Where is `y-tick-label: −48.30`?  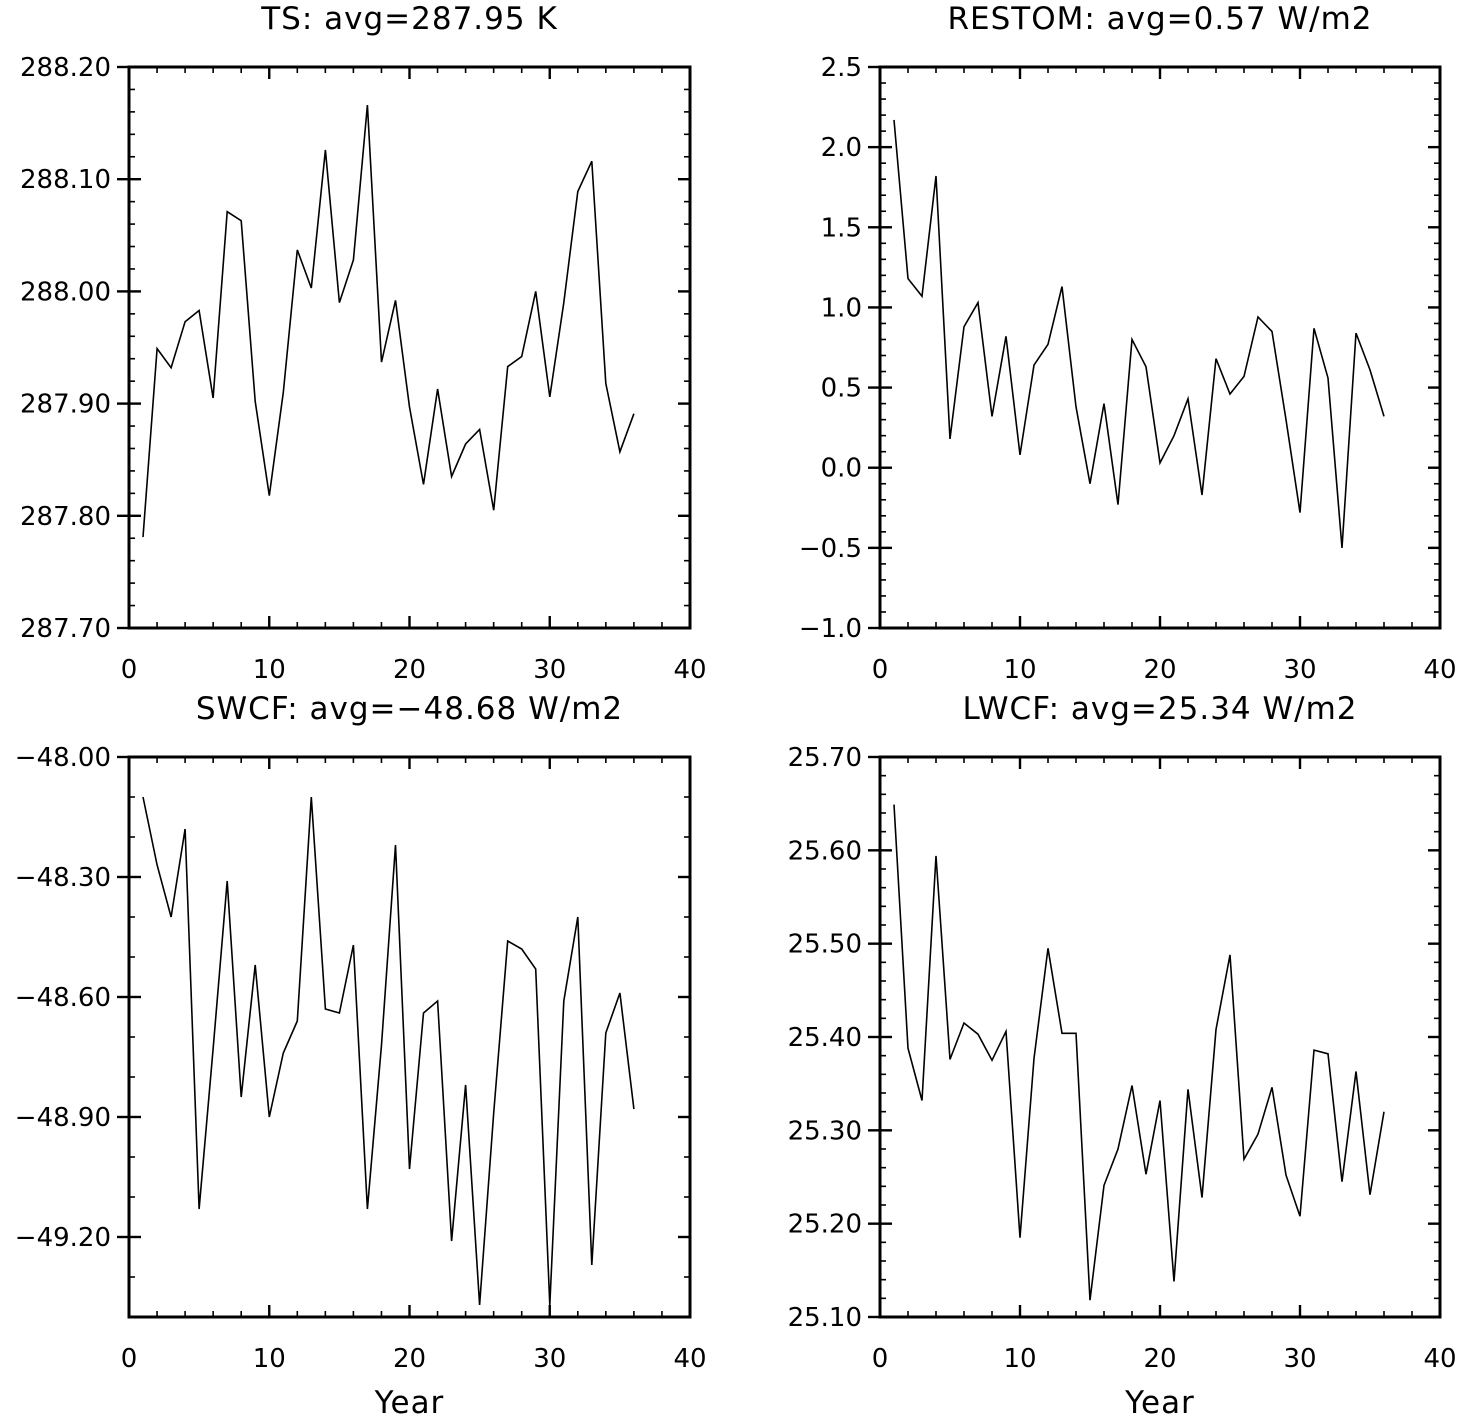 y-tick-label: −48.30 is located at coordinates (63, 878).